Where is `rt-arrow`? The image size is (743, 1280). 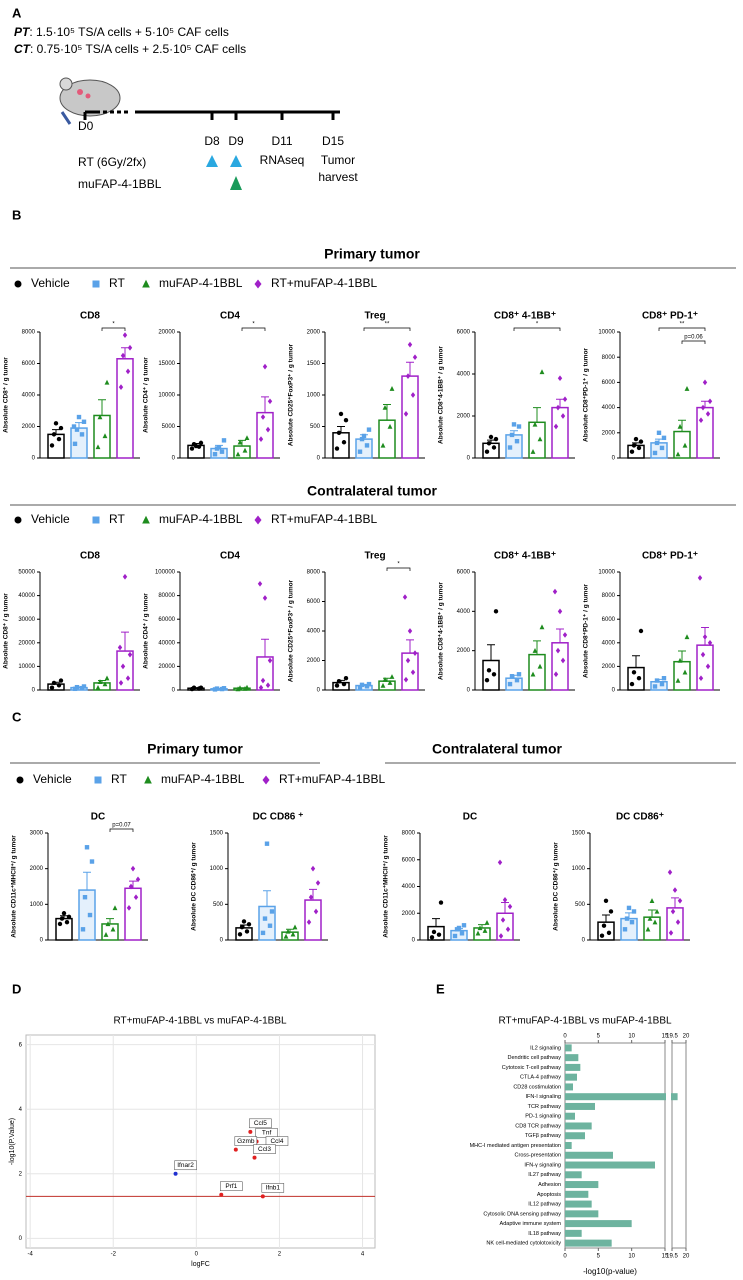 rt-arrow is located at coordinates (212, 161).